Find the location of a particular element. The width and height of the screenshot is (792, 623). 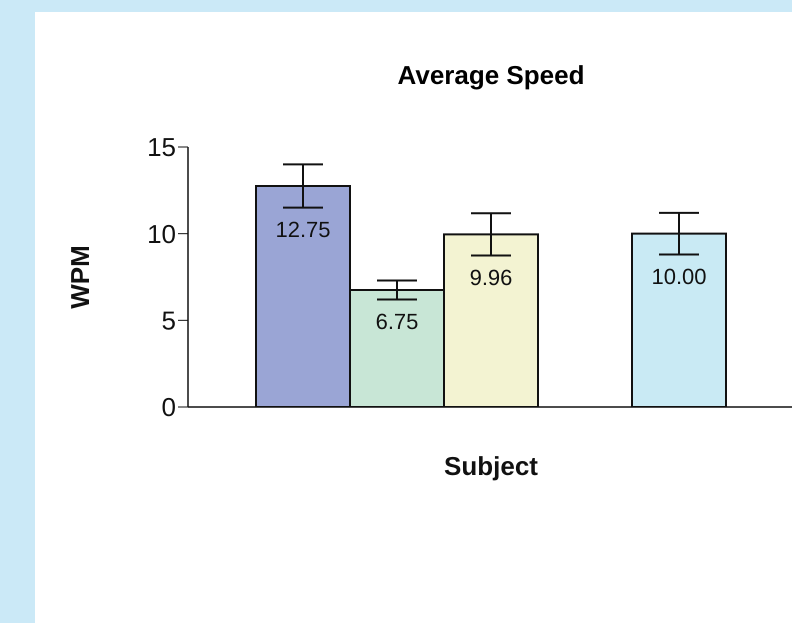

y-tick-label: 0 is located at coordinates (169, 407).